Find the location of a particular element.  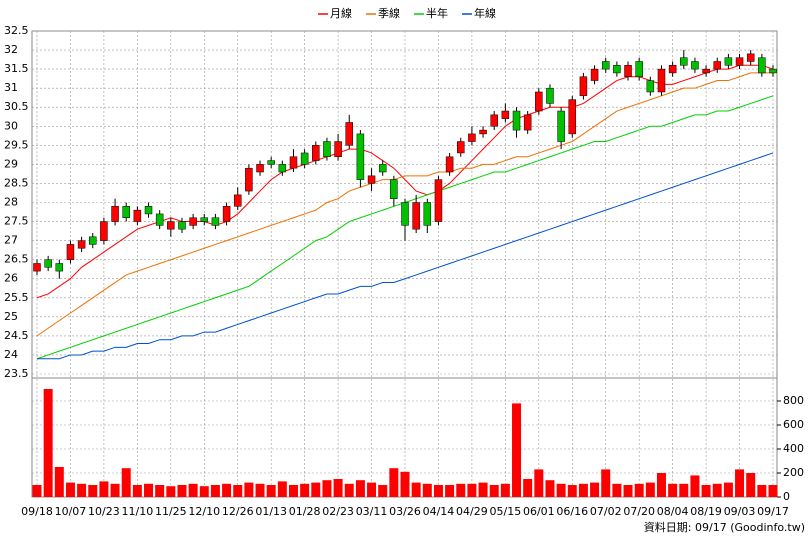

x-tick-label: 11/25 is located at coordinates (171, 511).